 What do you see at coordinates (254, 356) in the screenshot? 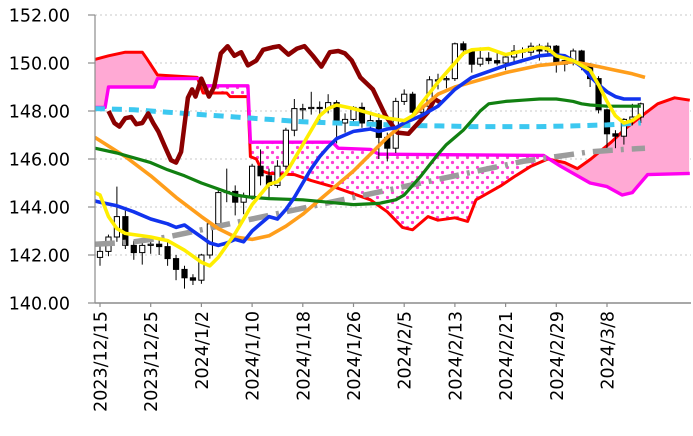
I see `x-tick-label: 2024/1/10` at bounding box center [254, 356].